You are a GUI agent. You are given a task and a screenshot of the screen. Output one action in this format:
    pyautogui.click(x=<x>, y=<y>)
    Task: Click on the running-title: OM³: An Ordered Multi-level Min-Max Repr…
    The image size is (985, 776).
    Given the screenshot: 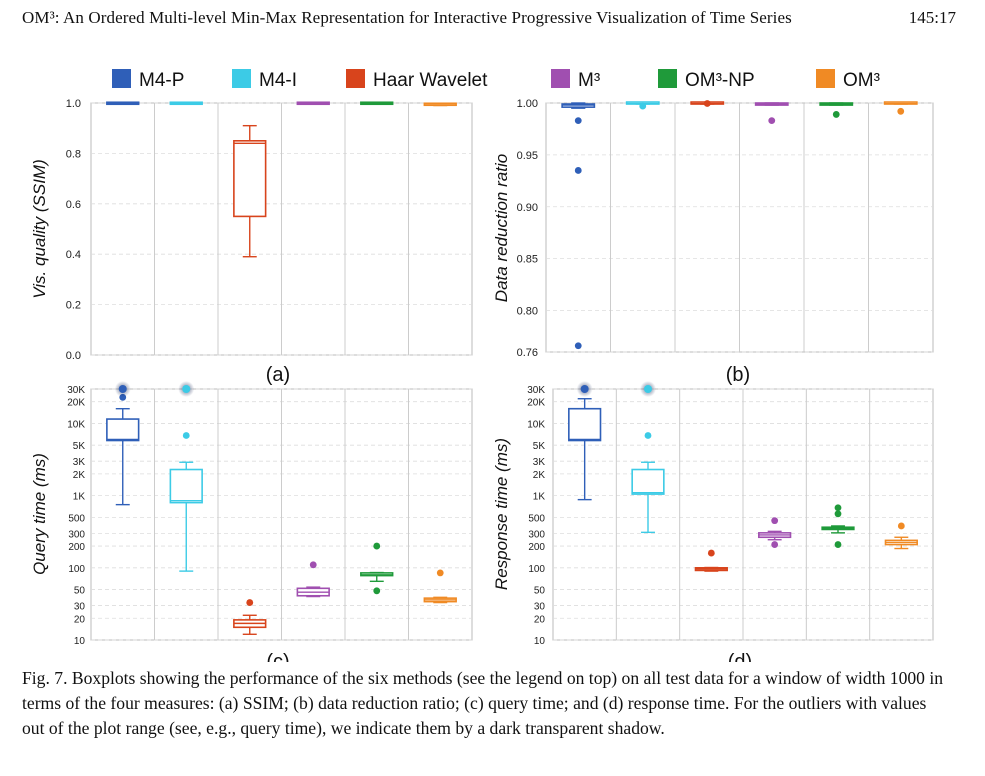 What is the action you would take?
    pyautogui.click(x=407, y=17)
    